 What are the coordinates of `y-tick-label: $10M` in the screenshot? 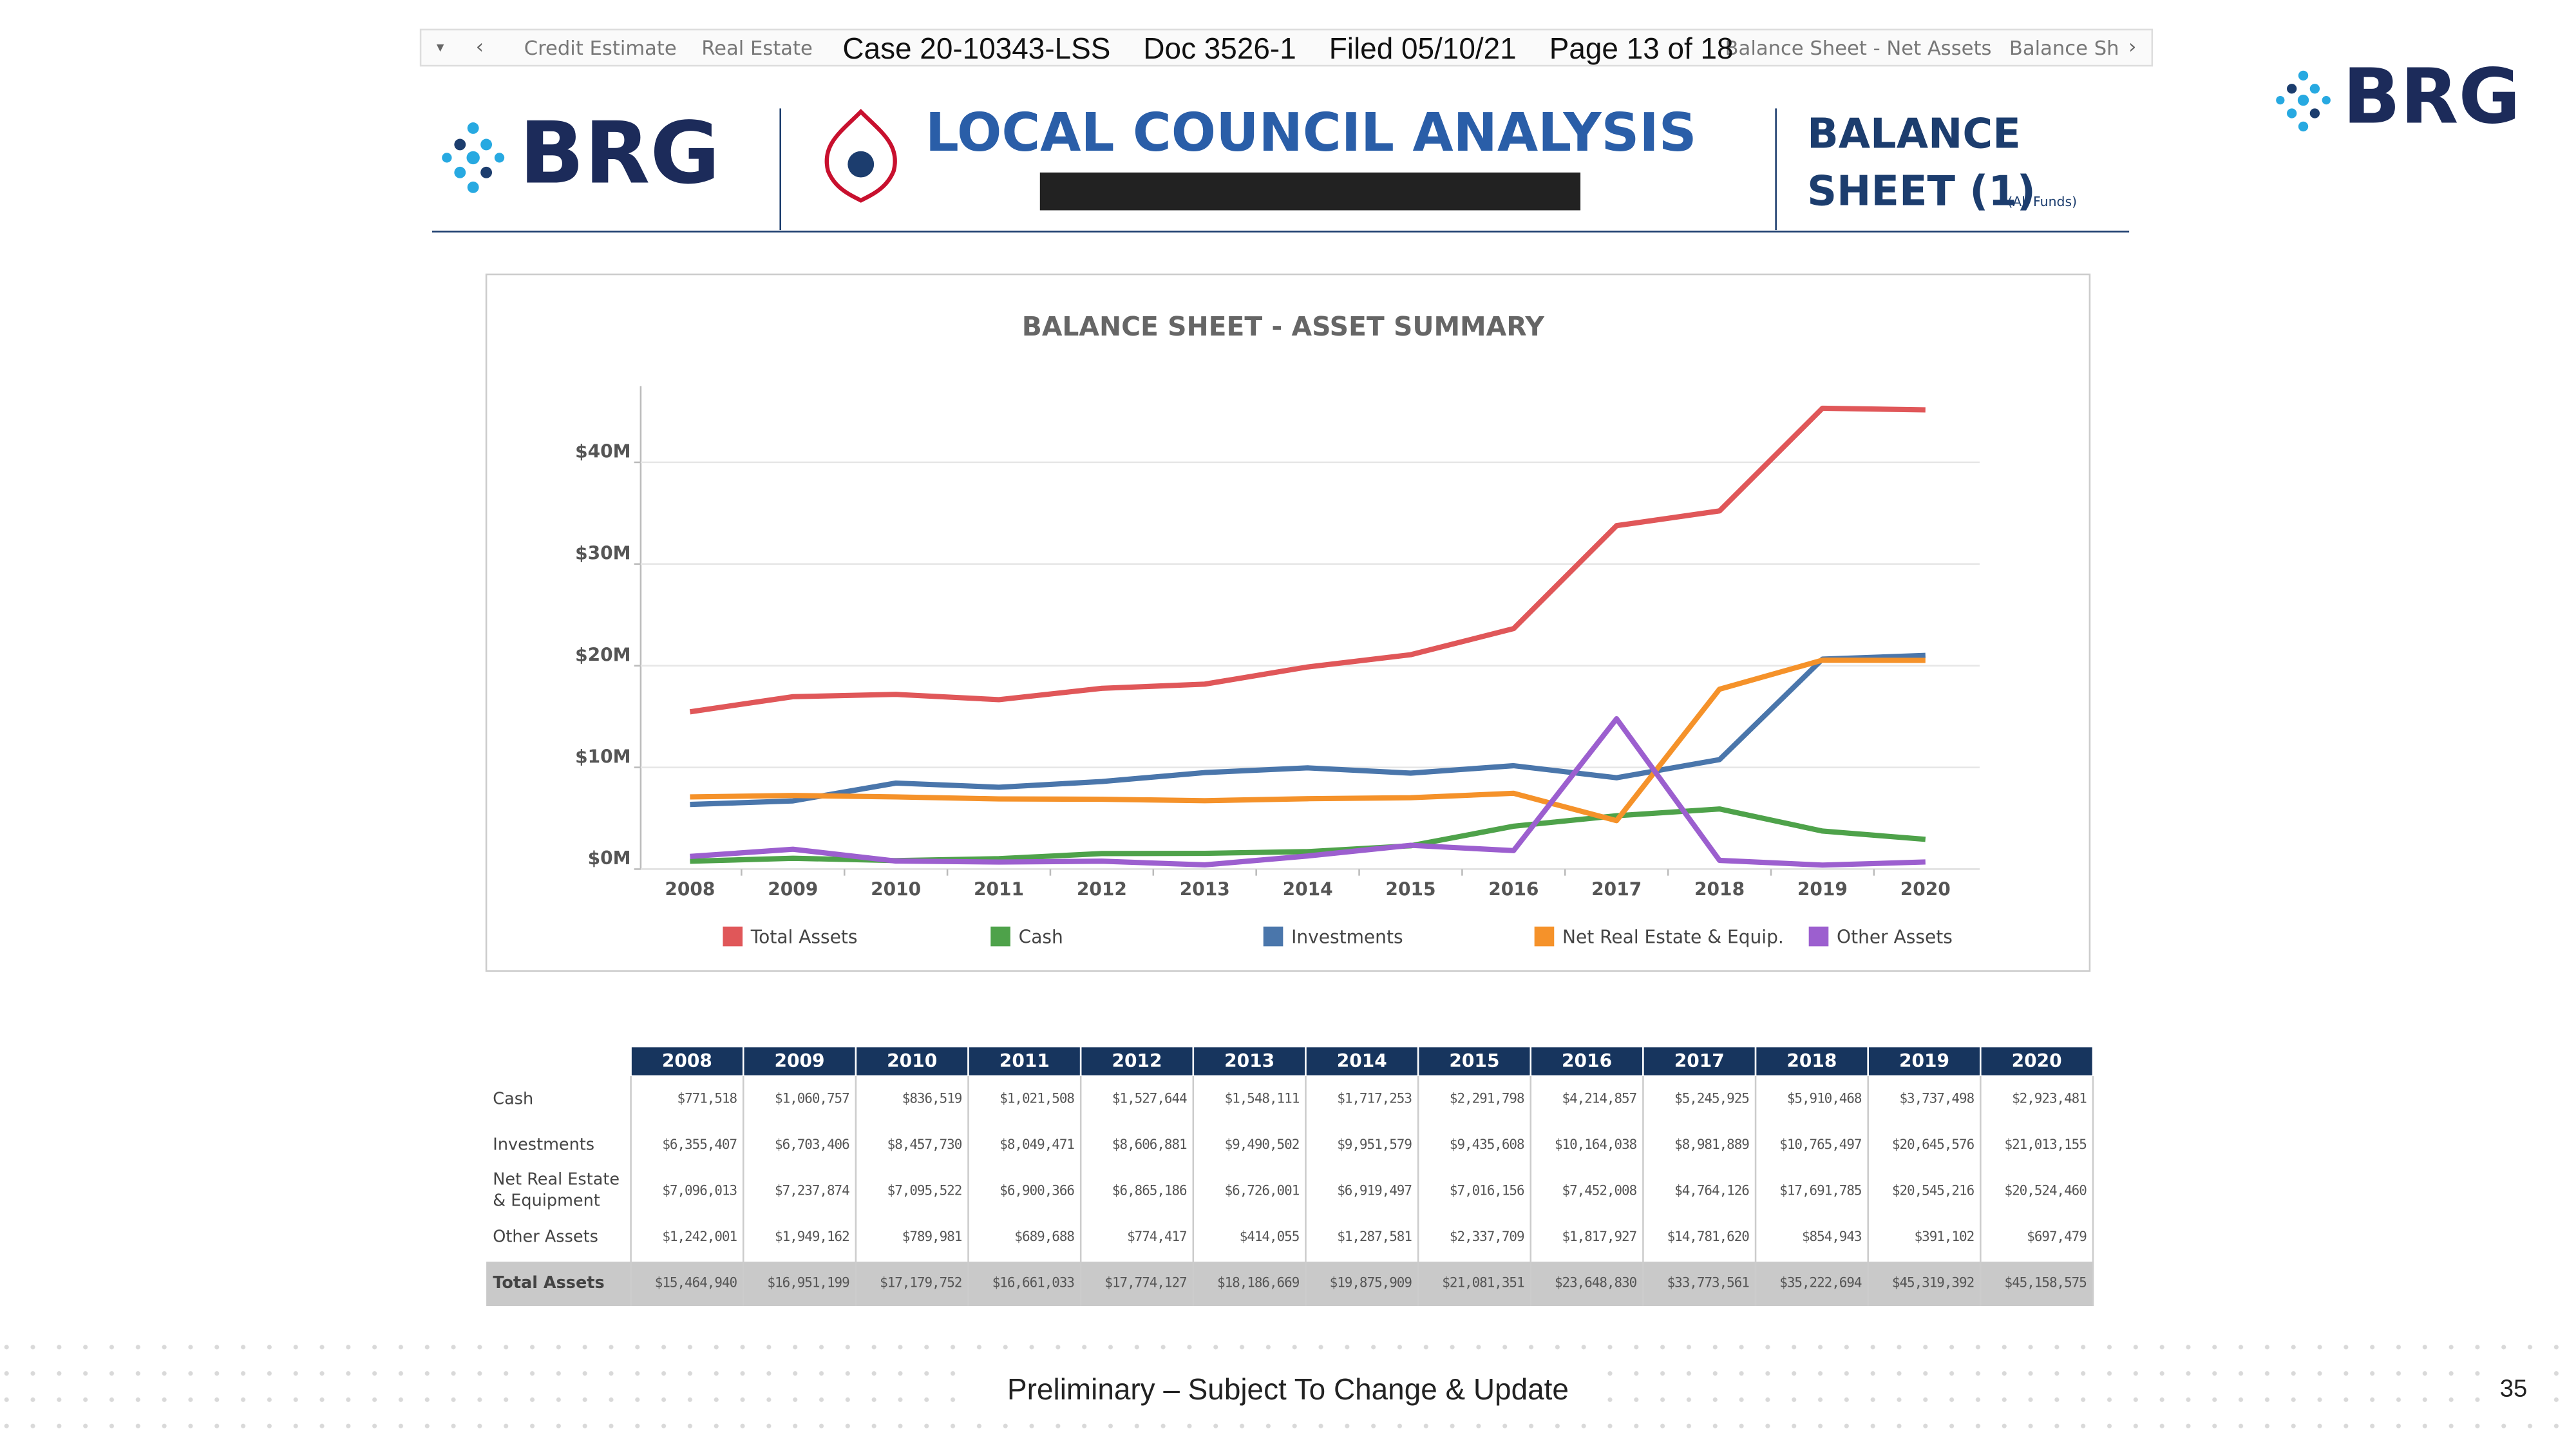 It's located at (603, 756).